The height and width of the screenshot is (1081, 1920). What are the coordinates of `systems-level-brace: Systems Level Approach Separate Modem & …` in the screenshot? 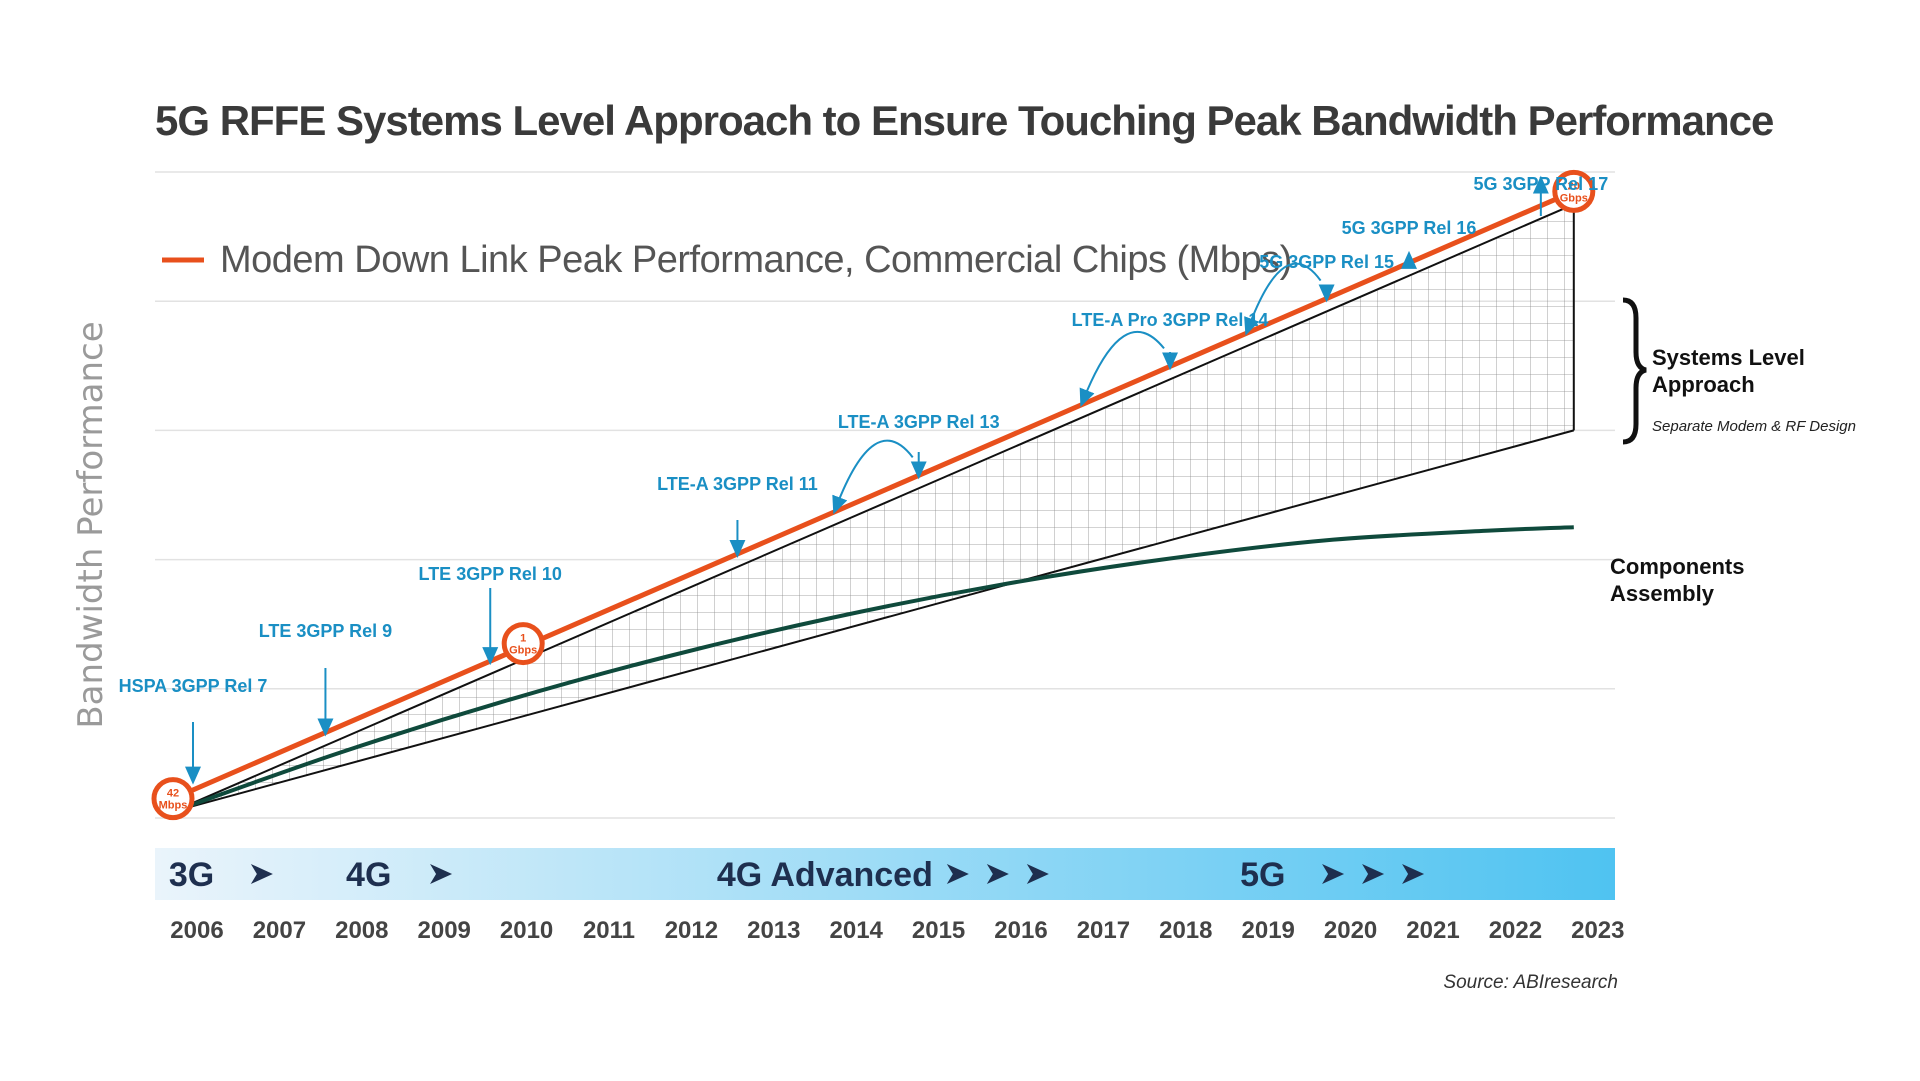 It's located at (1739, 371).